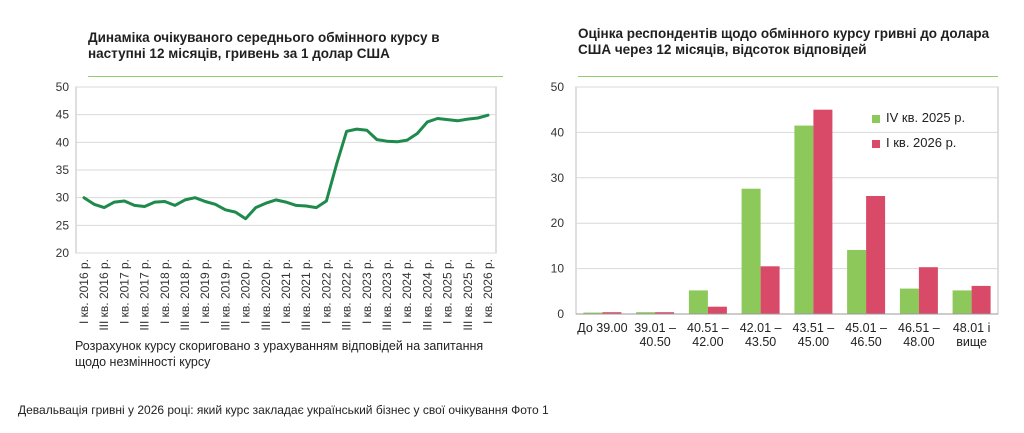 The width and height of the screenshot is (1024, 433). I want to click on left-series-line, so click(286, 167).